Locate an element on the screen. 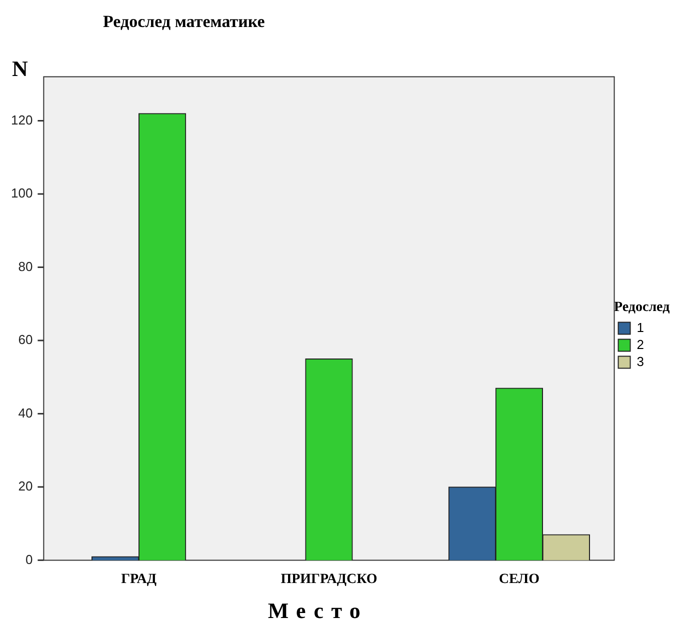  y-axis-title: N is located at coordinates (20, 69).